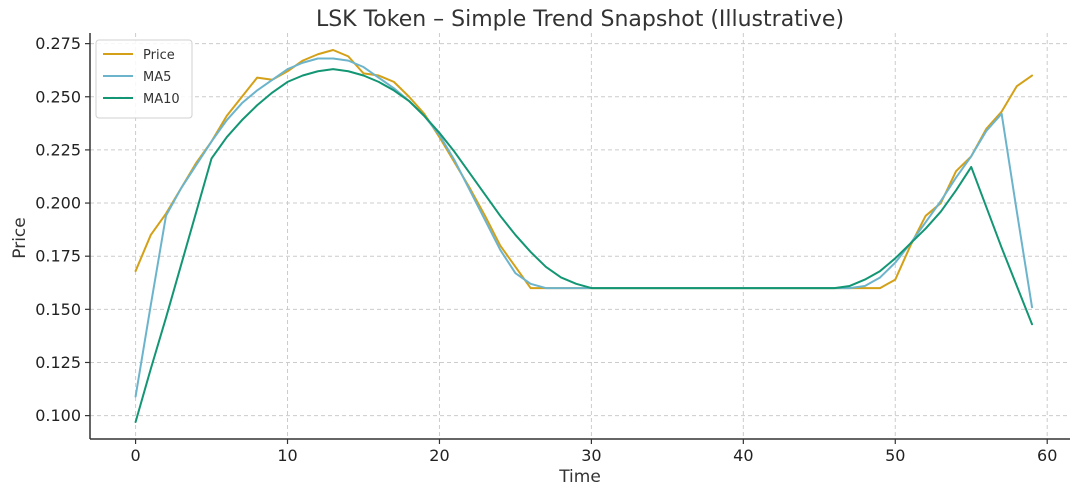 The image size is (1080, 494). I want to click on legend-label-ma10: MA10, so click(161, 99).